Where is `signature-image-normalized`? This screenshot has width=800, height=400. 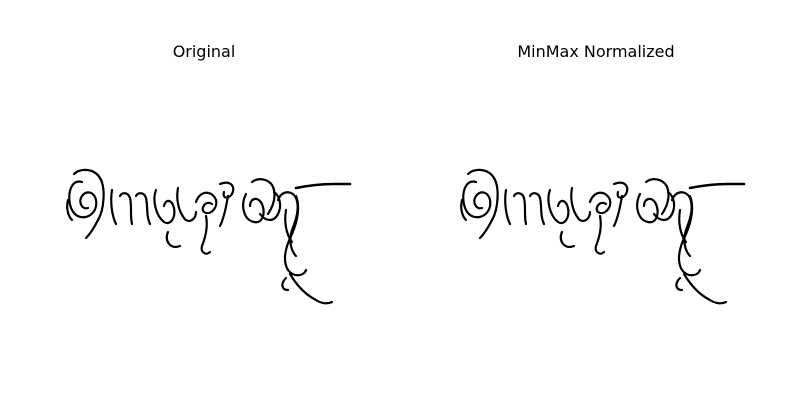
signature-image-normalized is located at coordinates (604, 235).